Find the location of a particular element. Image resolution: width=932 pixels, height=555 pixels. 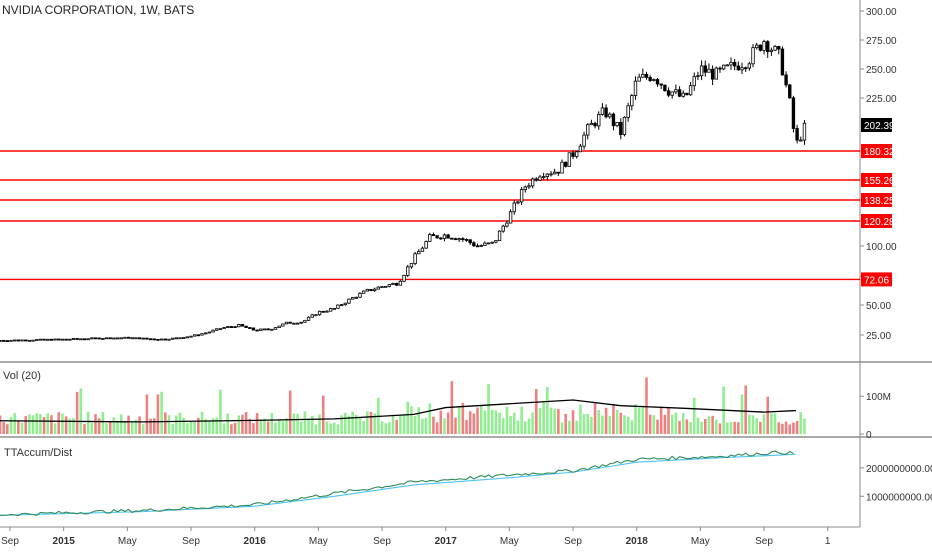

accum-tick-label: 2000000000.0000 is located at coordinates (899, 469).